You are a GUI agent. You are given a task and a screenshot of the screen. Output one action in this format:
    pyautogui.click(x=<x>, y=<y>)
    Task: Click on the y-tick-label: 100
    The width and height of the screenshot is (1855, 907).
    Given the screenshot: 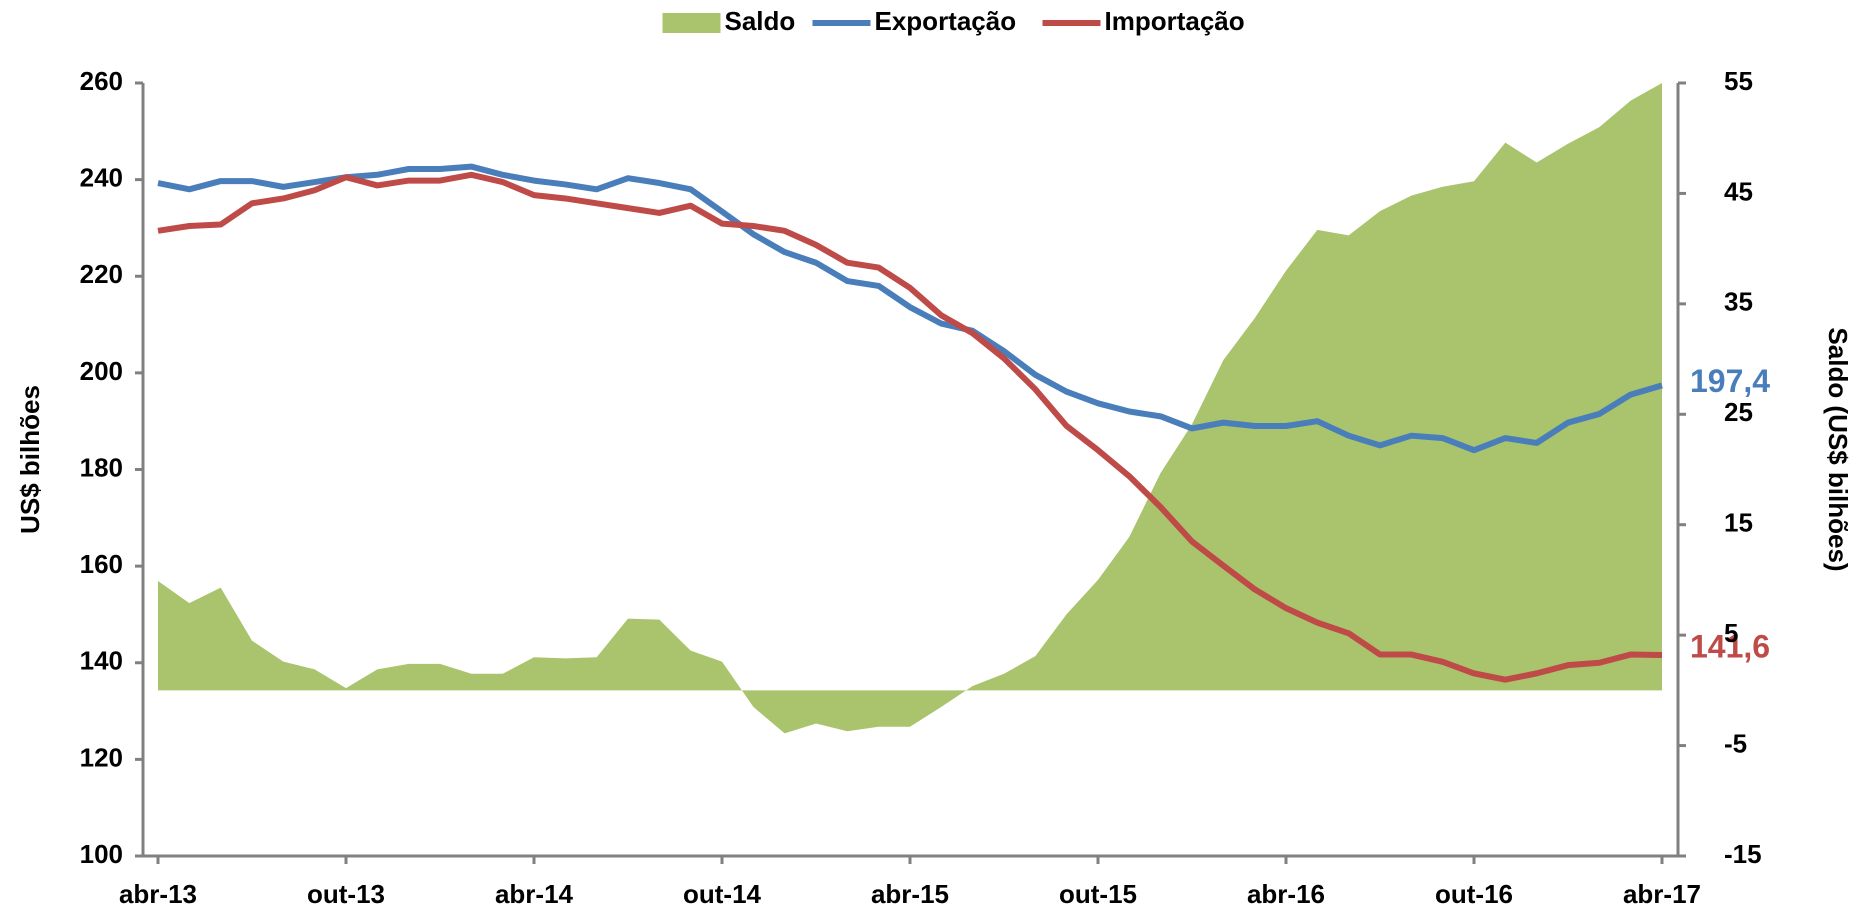 What is the action you would take?
    pyautogui.click(x=101, y=854)
    